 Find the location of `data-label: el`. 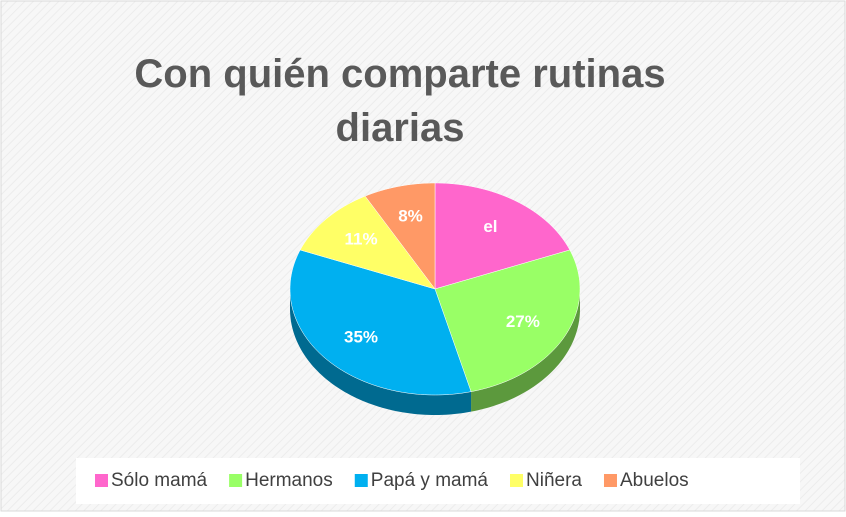

data-label: el is located at coordinates (490, 226).